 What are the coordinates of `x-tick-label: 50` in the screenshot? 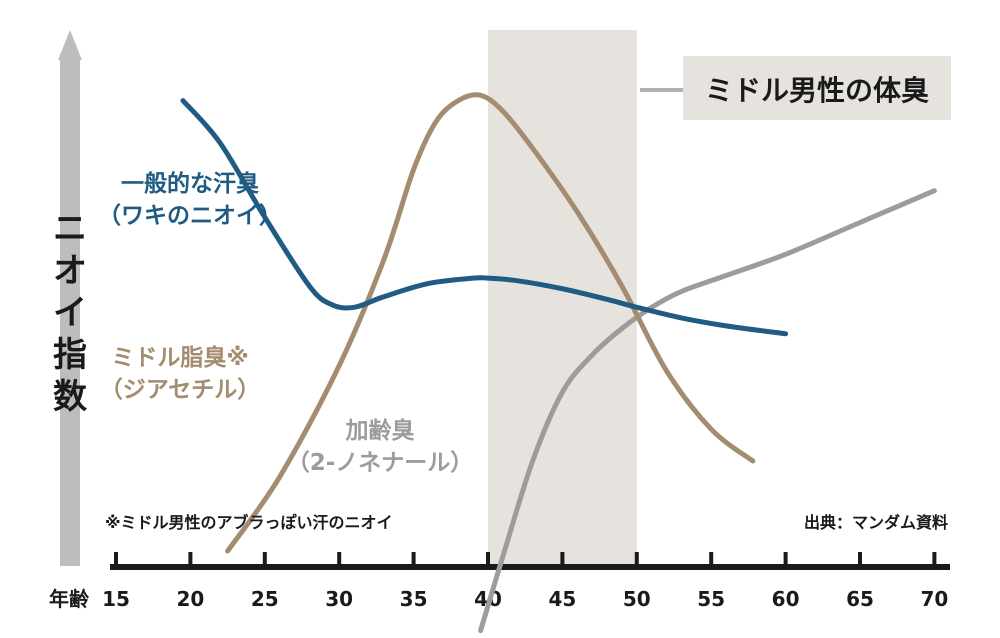 It's located at (637, 599).